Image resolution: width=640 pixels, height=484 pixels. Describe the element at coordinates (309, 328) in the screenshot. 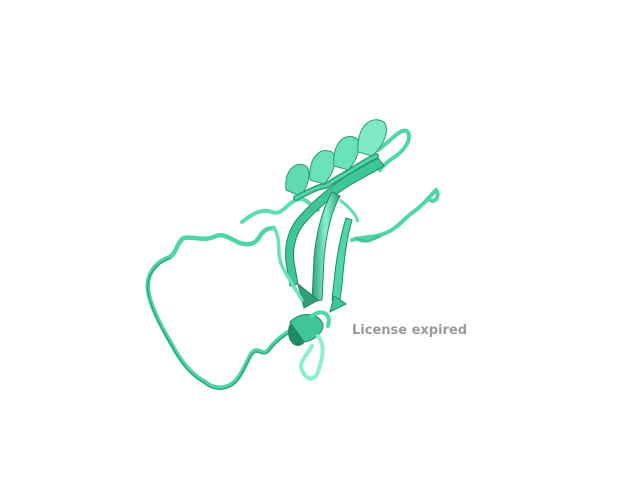

I see `short-helix` at that location.